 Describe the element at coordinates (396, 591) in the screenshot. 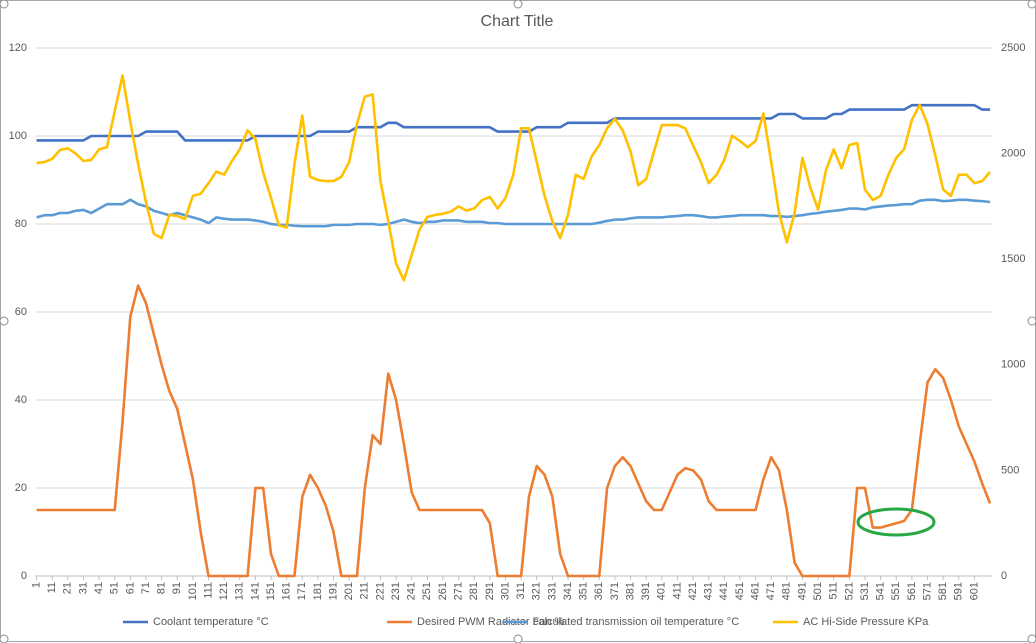

I see `x-tick-label: 231` at that location.